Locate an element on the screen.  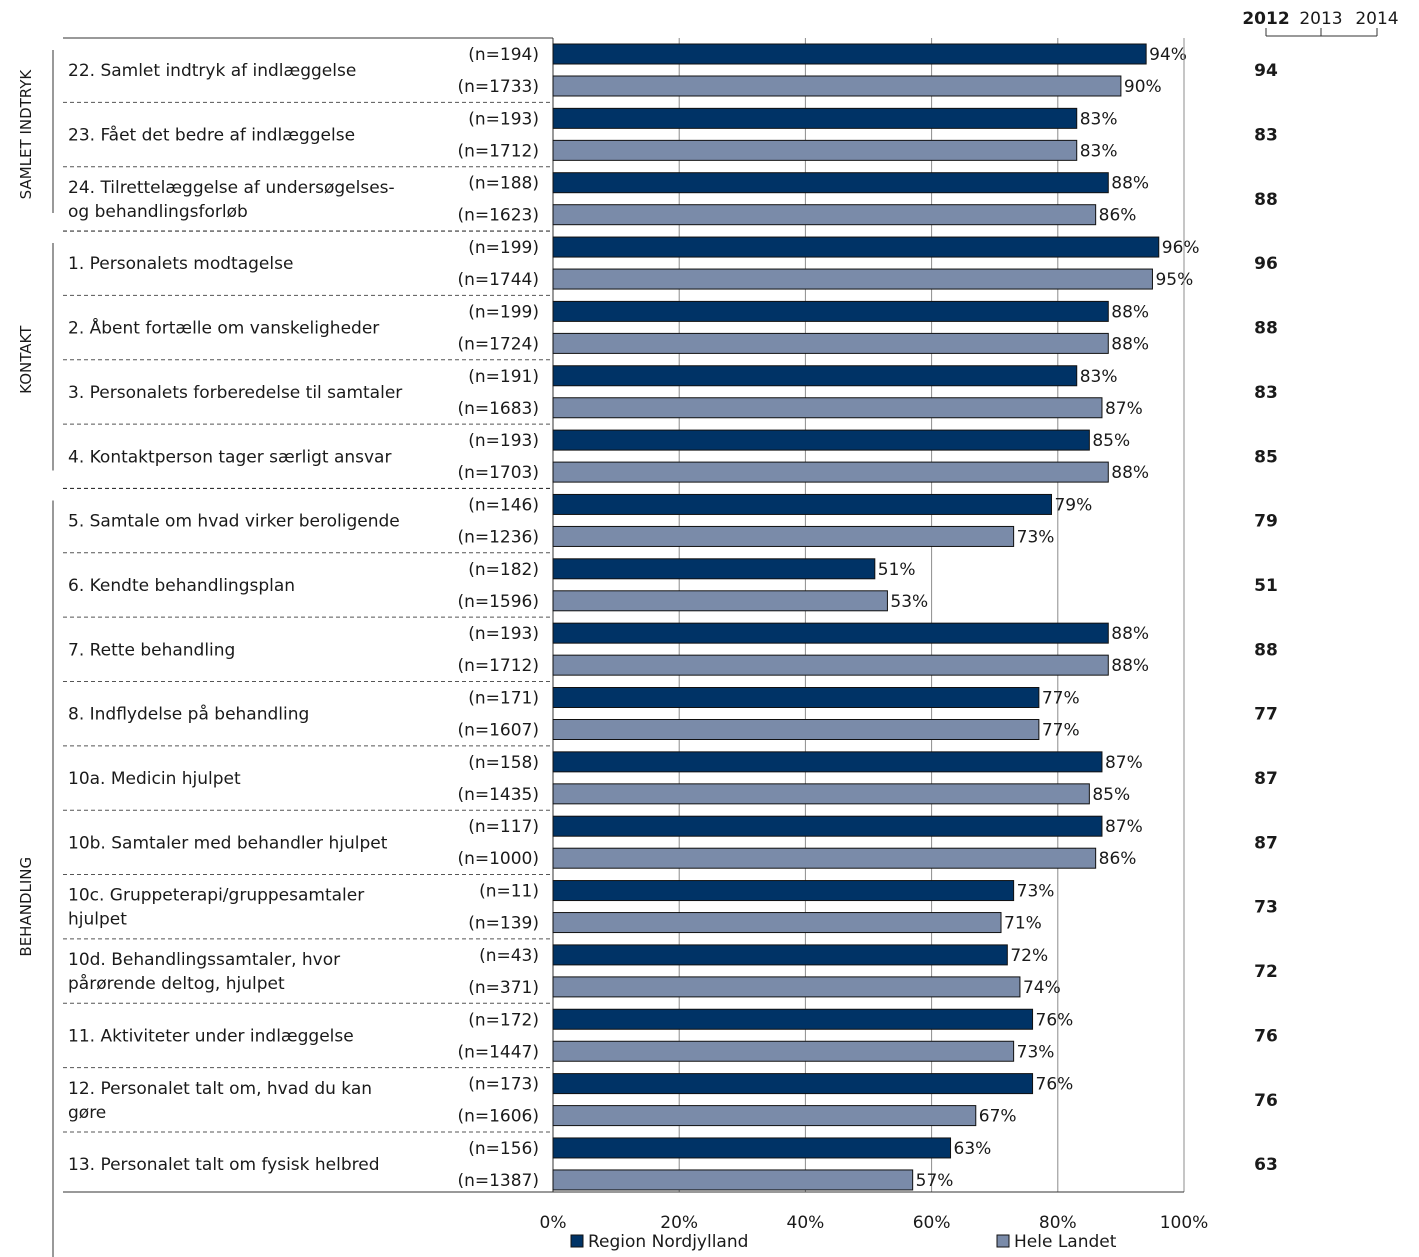
item-label: 4. Kontaktperson tager særligt ansvar is located at coordinates (229, 457).